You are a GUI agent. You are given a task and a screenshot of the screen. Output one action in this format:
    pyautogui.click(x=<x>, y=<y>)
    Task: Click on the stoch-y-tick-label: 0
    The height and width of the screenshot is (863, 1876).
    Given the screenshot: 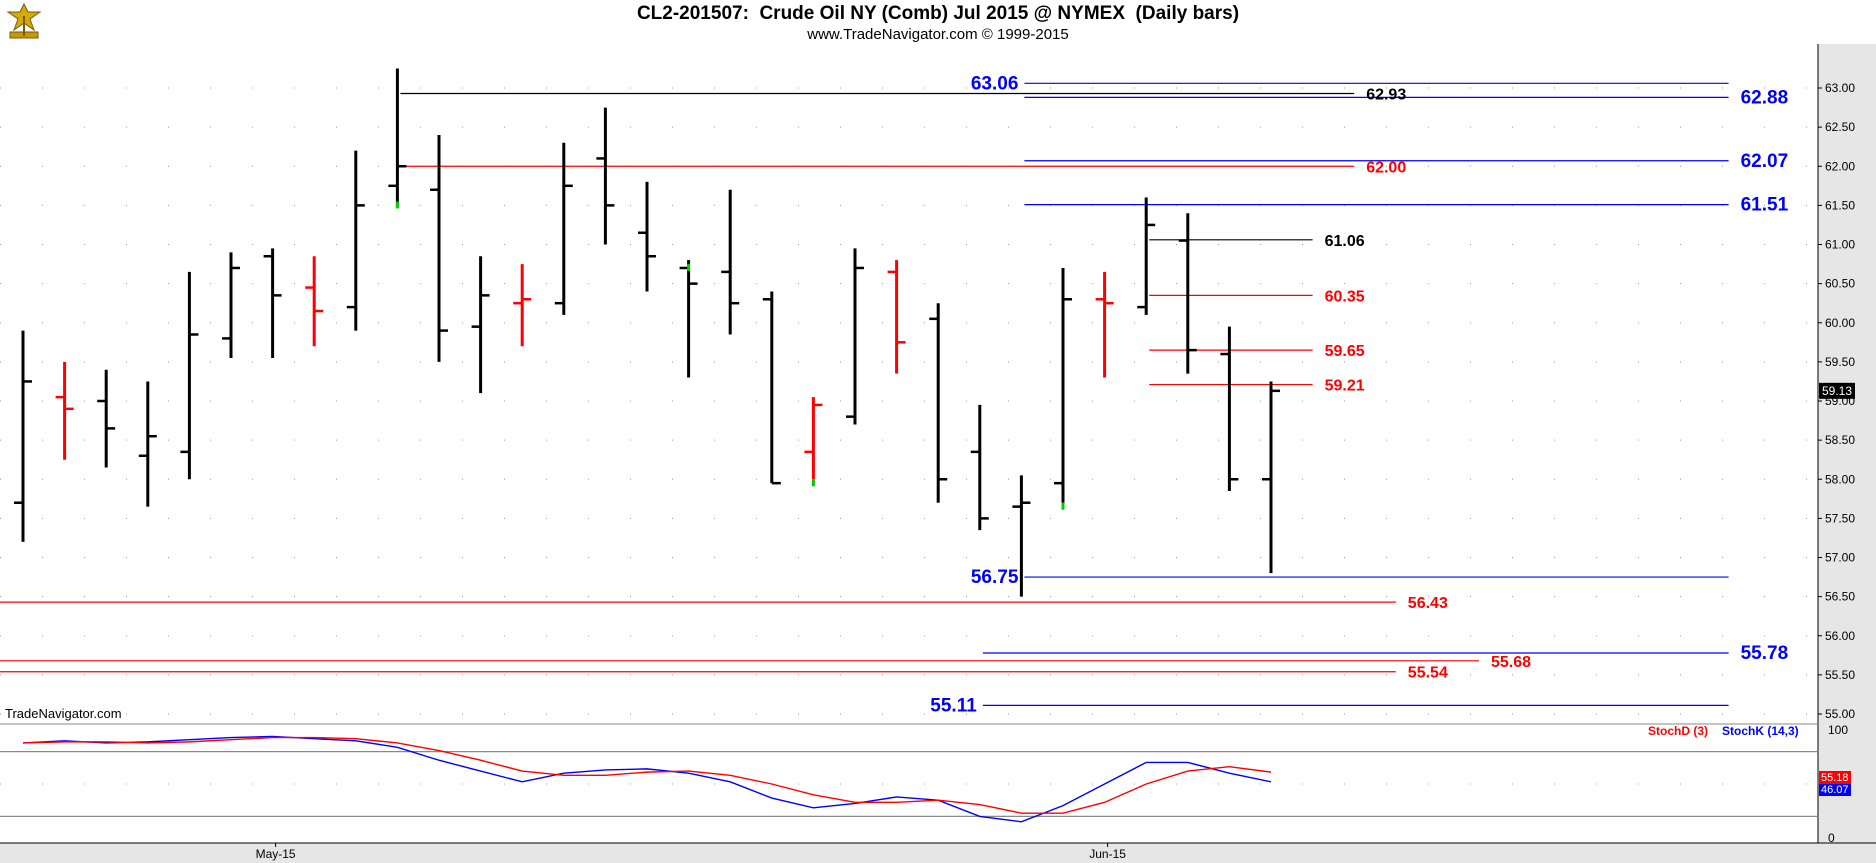 What is the action you would take?
    pyautogui.click(x=1831, y=838)
    